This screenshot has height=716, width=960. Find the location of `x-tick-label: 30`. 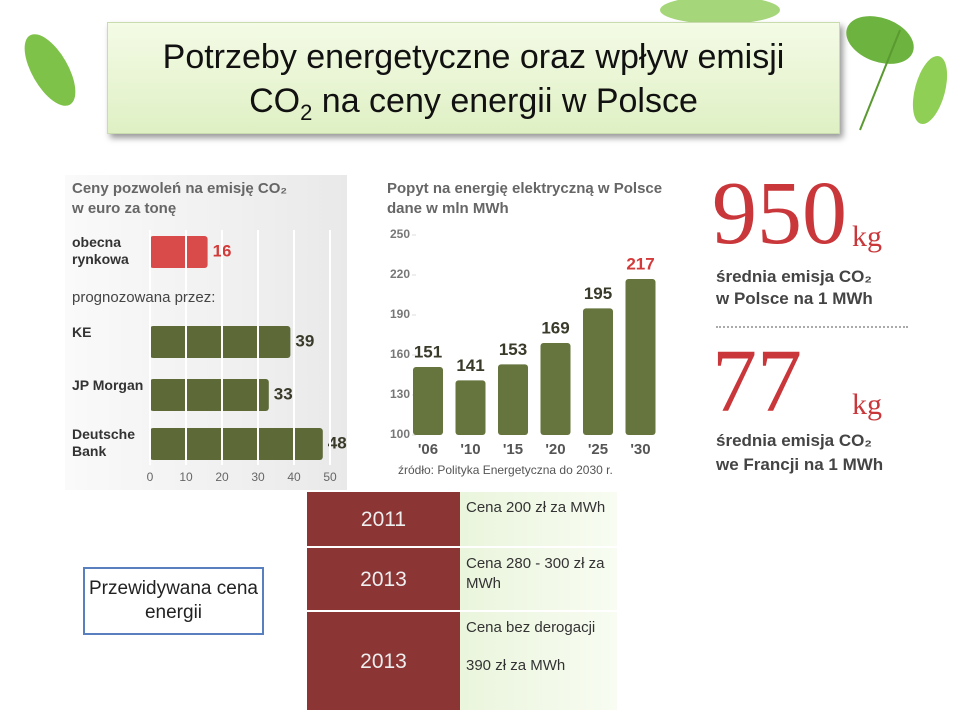

x-tick-label: 30 is located at coordinates (258, 477).